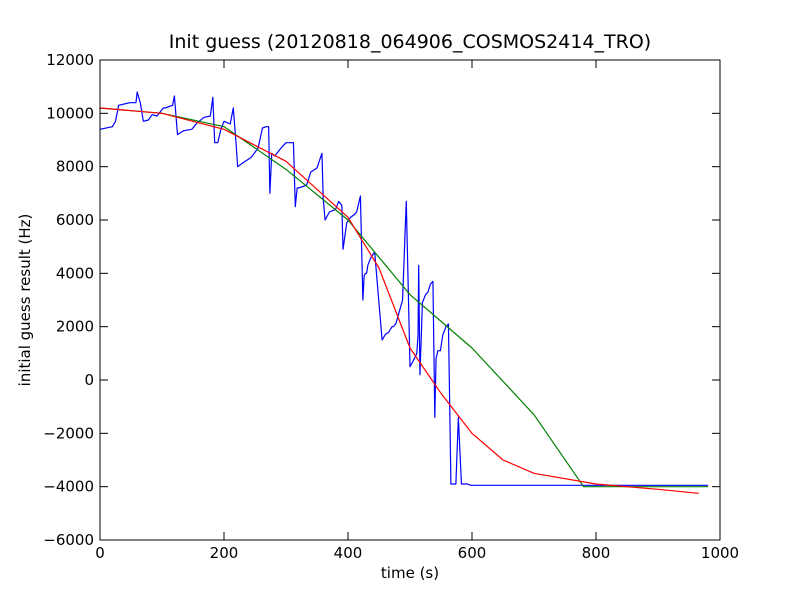  I want to click on y-tick-label: −6000, so click(68, 540).